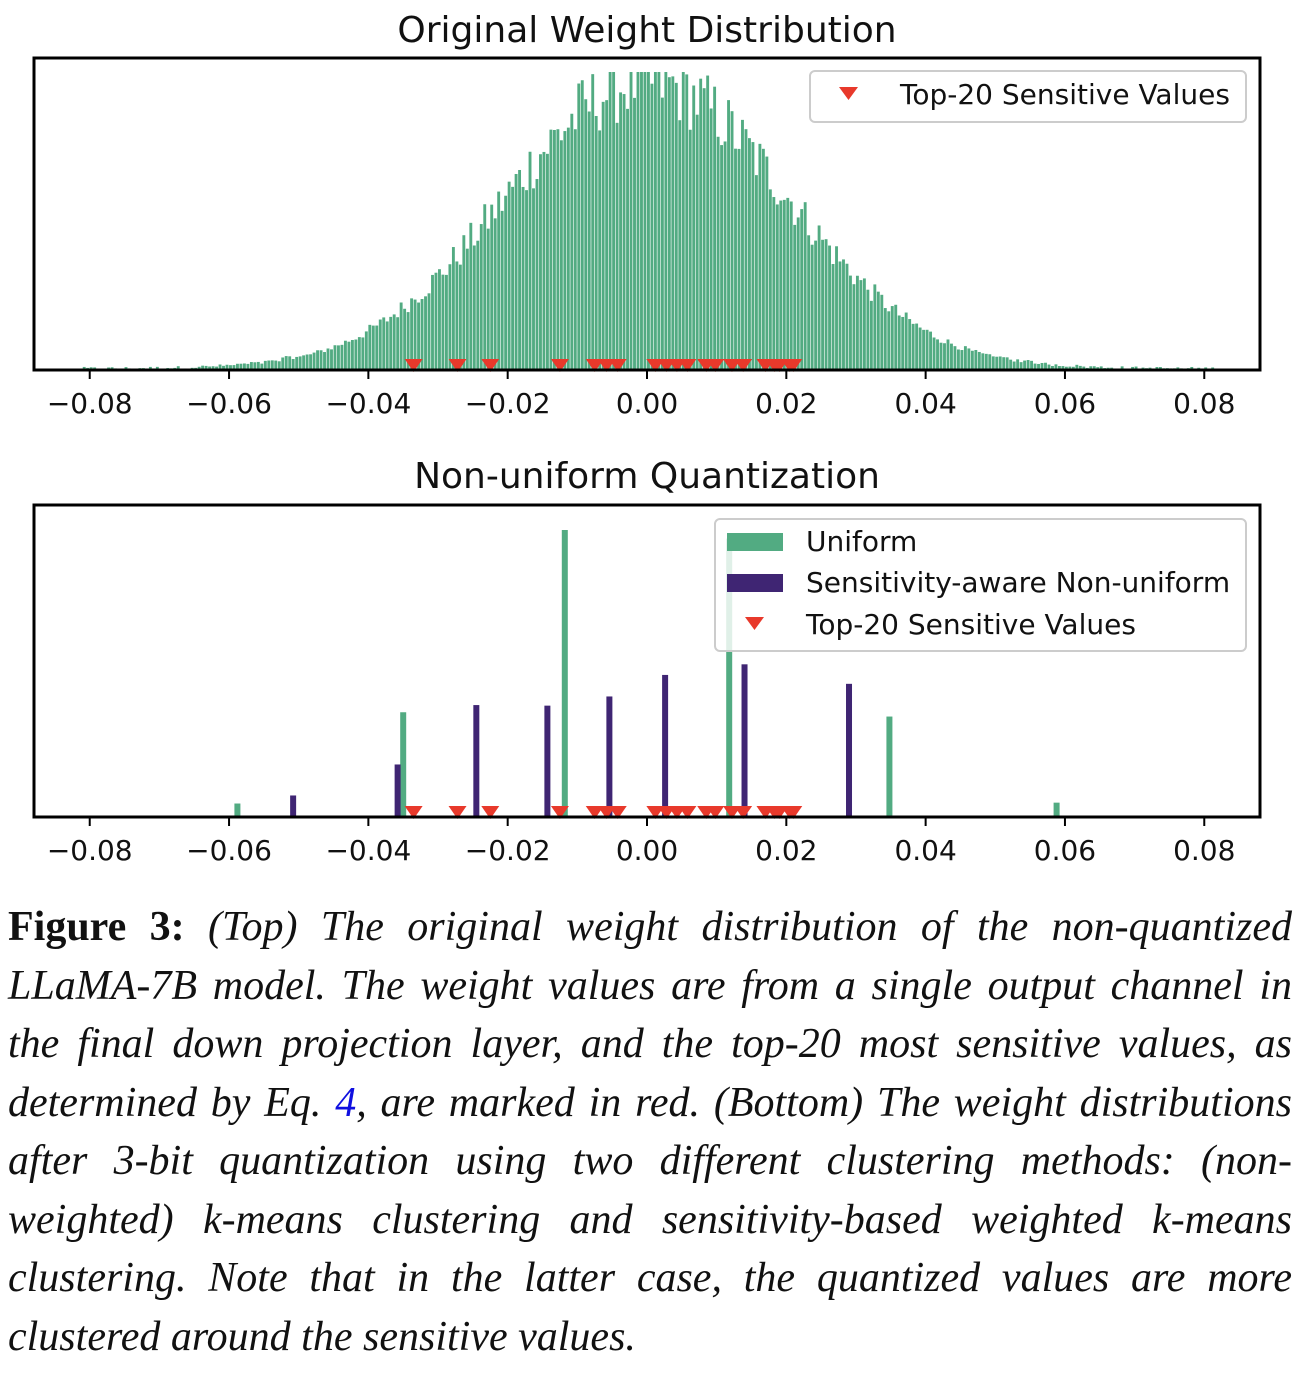 Image resolution: width=1308 pixels, height=1378 pixels. Describe the element at coordinates (646, 30) in the screenshot. I see `top-chart-title: Original Weight Distribution` at that location.